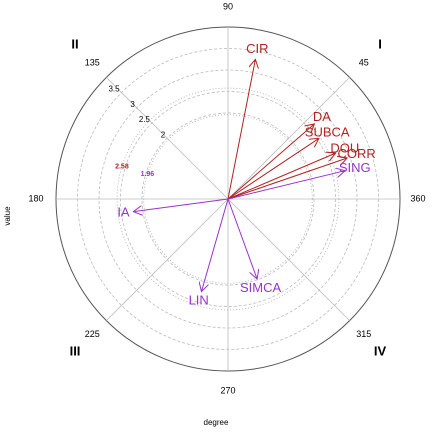 This screenshot has height=437, width=432. I want to click on angle-tick-label: 45, so click(364, 63).